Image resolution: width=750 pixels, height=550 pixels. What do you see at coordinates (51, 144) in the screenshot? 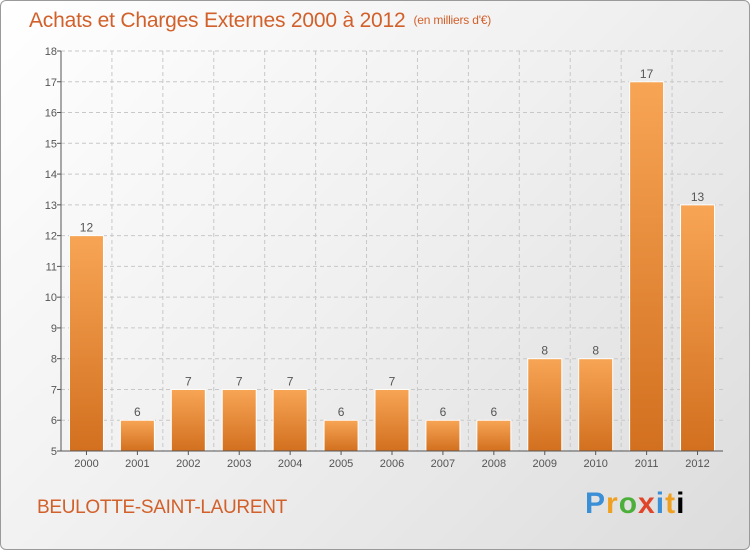
I see `y-tick-label: 15` at bounding box center [51, 144].